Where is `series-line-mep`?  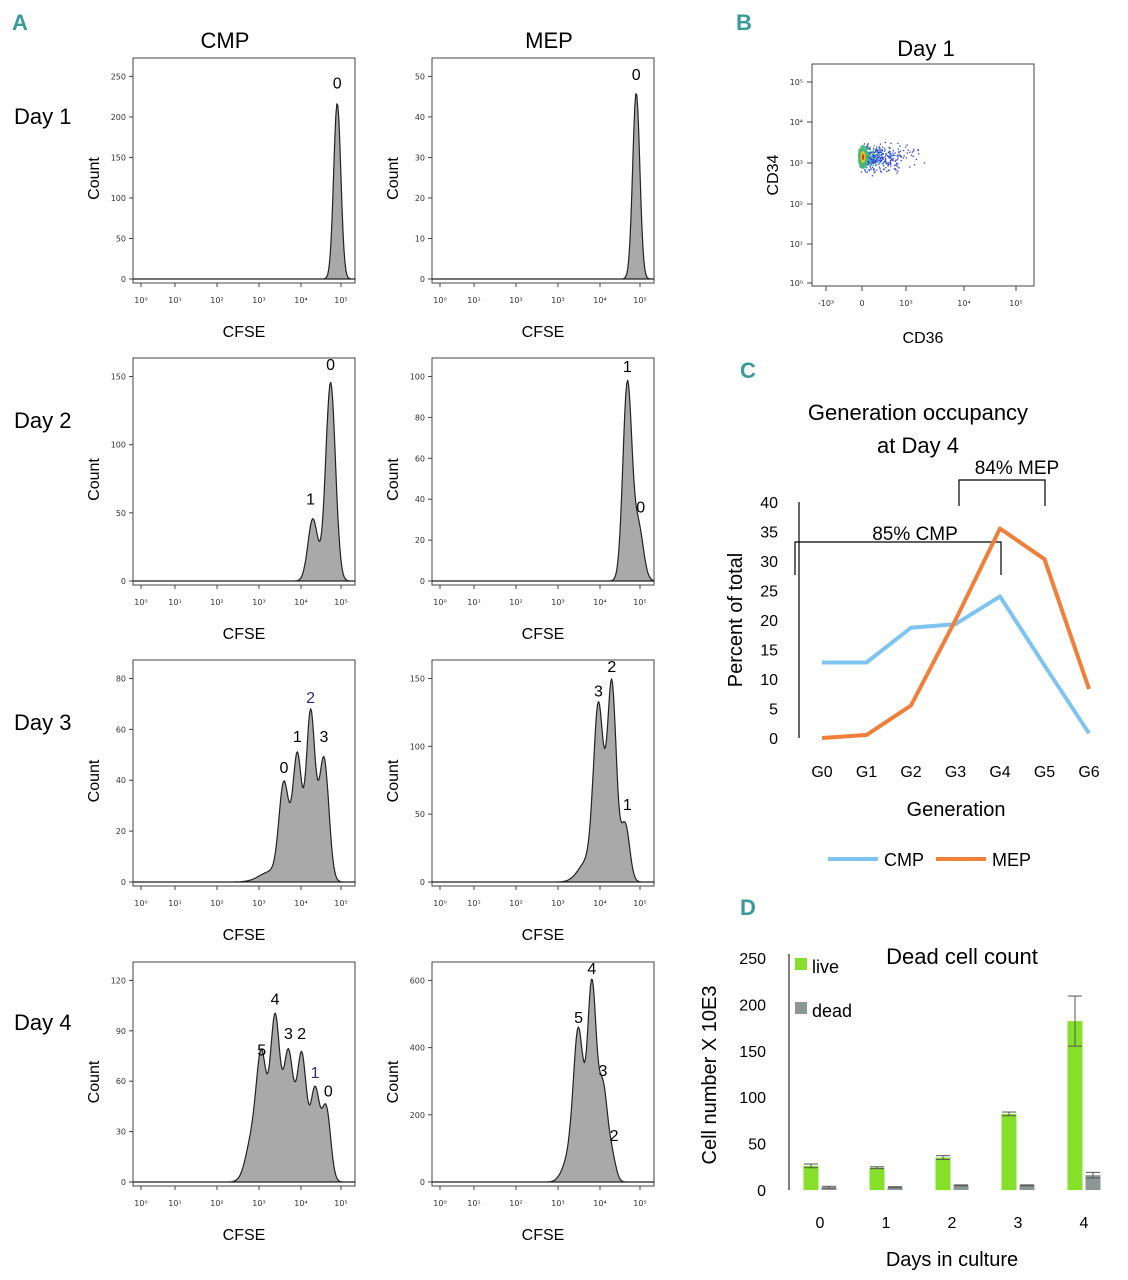 series-line-mep is located at coordinates (956, 633).